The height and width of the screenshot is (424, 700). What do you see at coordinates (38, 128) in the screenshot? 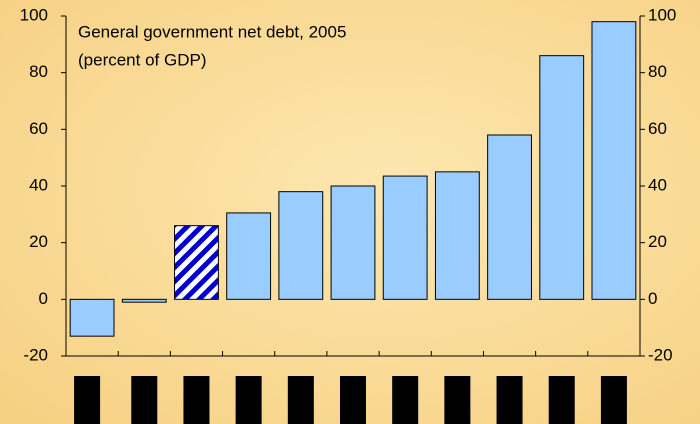
I see `y-tick-label: 60` at bounding box center [38, 128].